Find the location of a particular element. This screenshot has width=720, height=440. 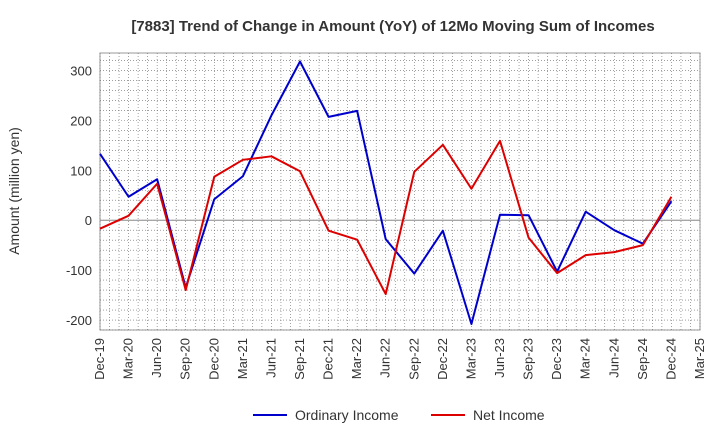

y-axis-ticks: 300 200 100 0 -100 -200 is located at coordinates (79, 195).